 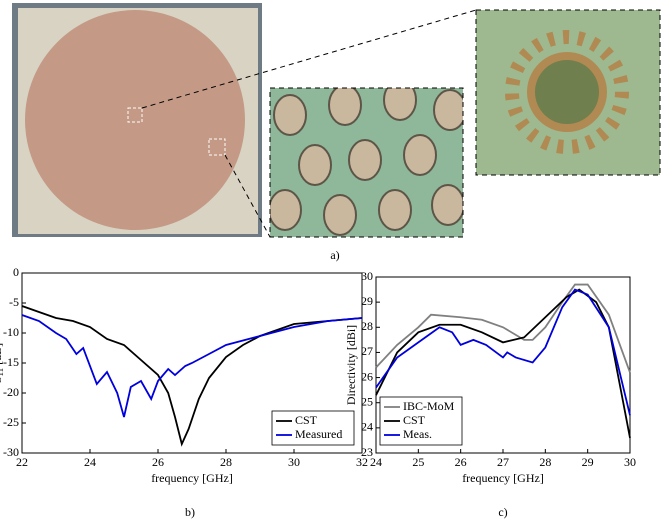 What do you see at coordinates (11, 452) in the screenshot?
I see `y-tick-label: -30` at bounding box center [11, 452].